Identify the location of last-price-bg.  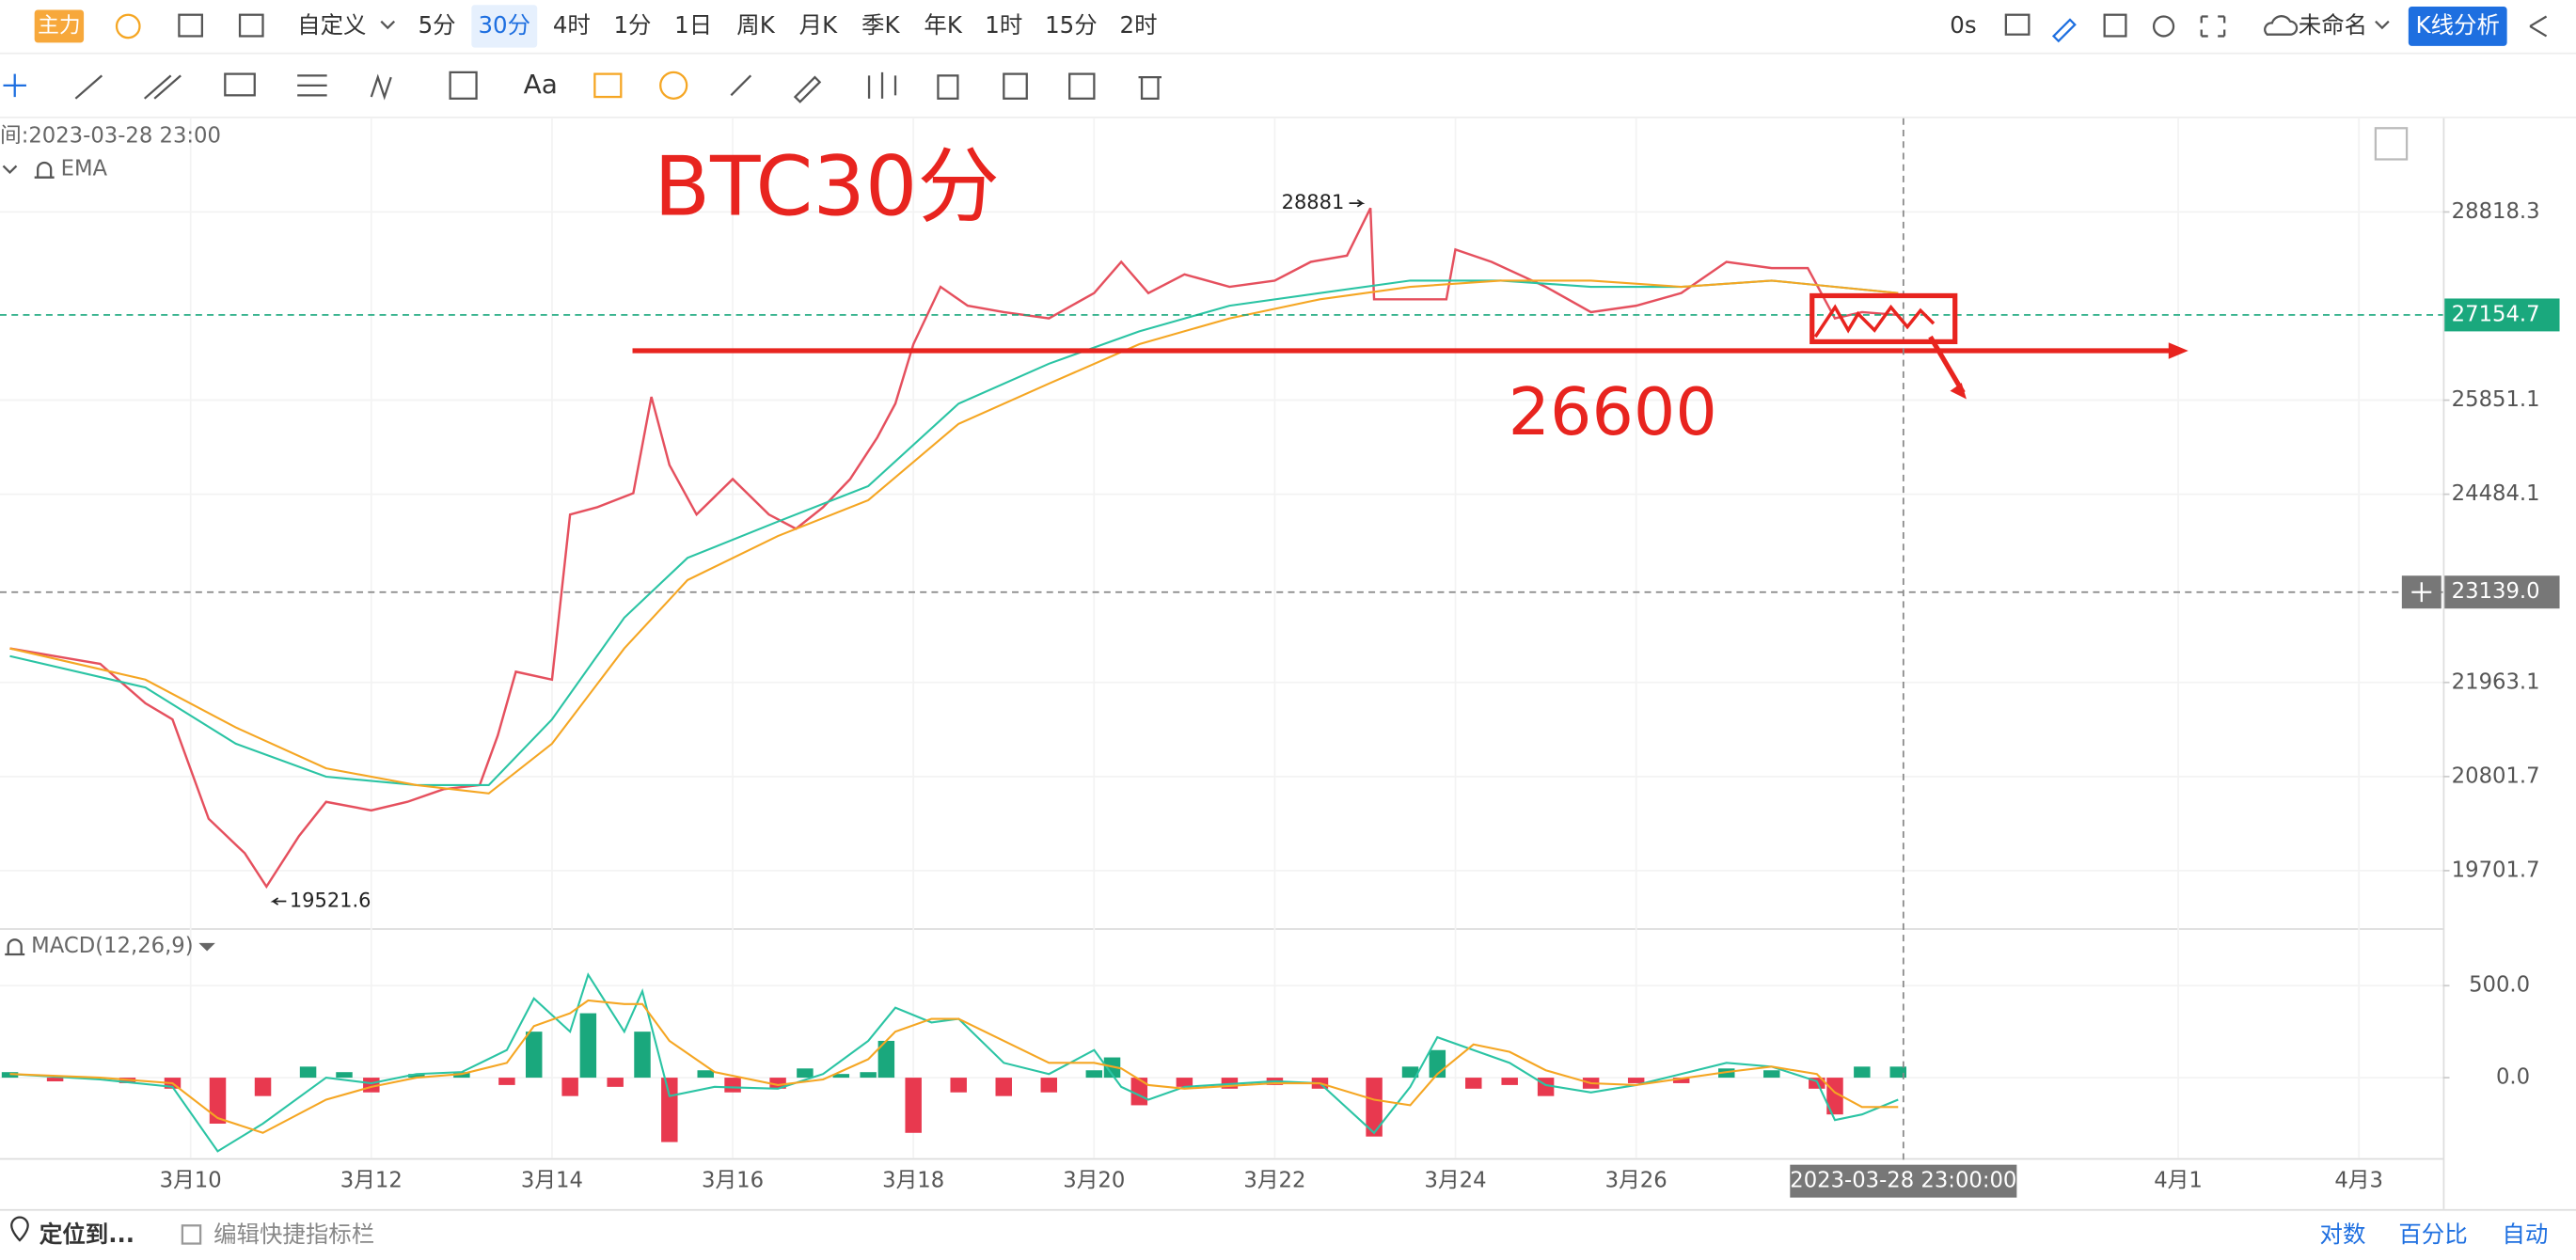
(2502, 315).